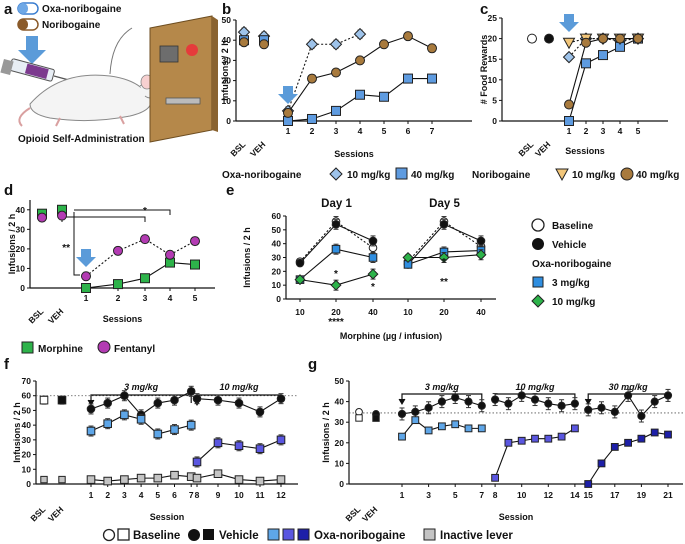  What do you see at coordinates (28, 484) in the screenshot?
I see `chart-f-y-tick-label: 0` at bounding box center [28, 484].